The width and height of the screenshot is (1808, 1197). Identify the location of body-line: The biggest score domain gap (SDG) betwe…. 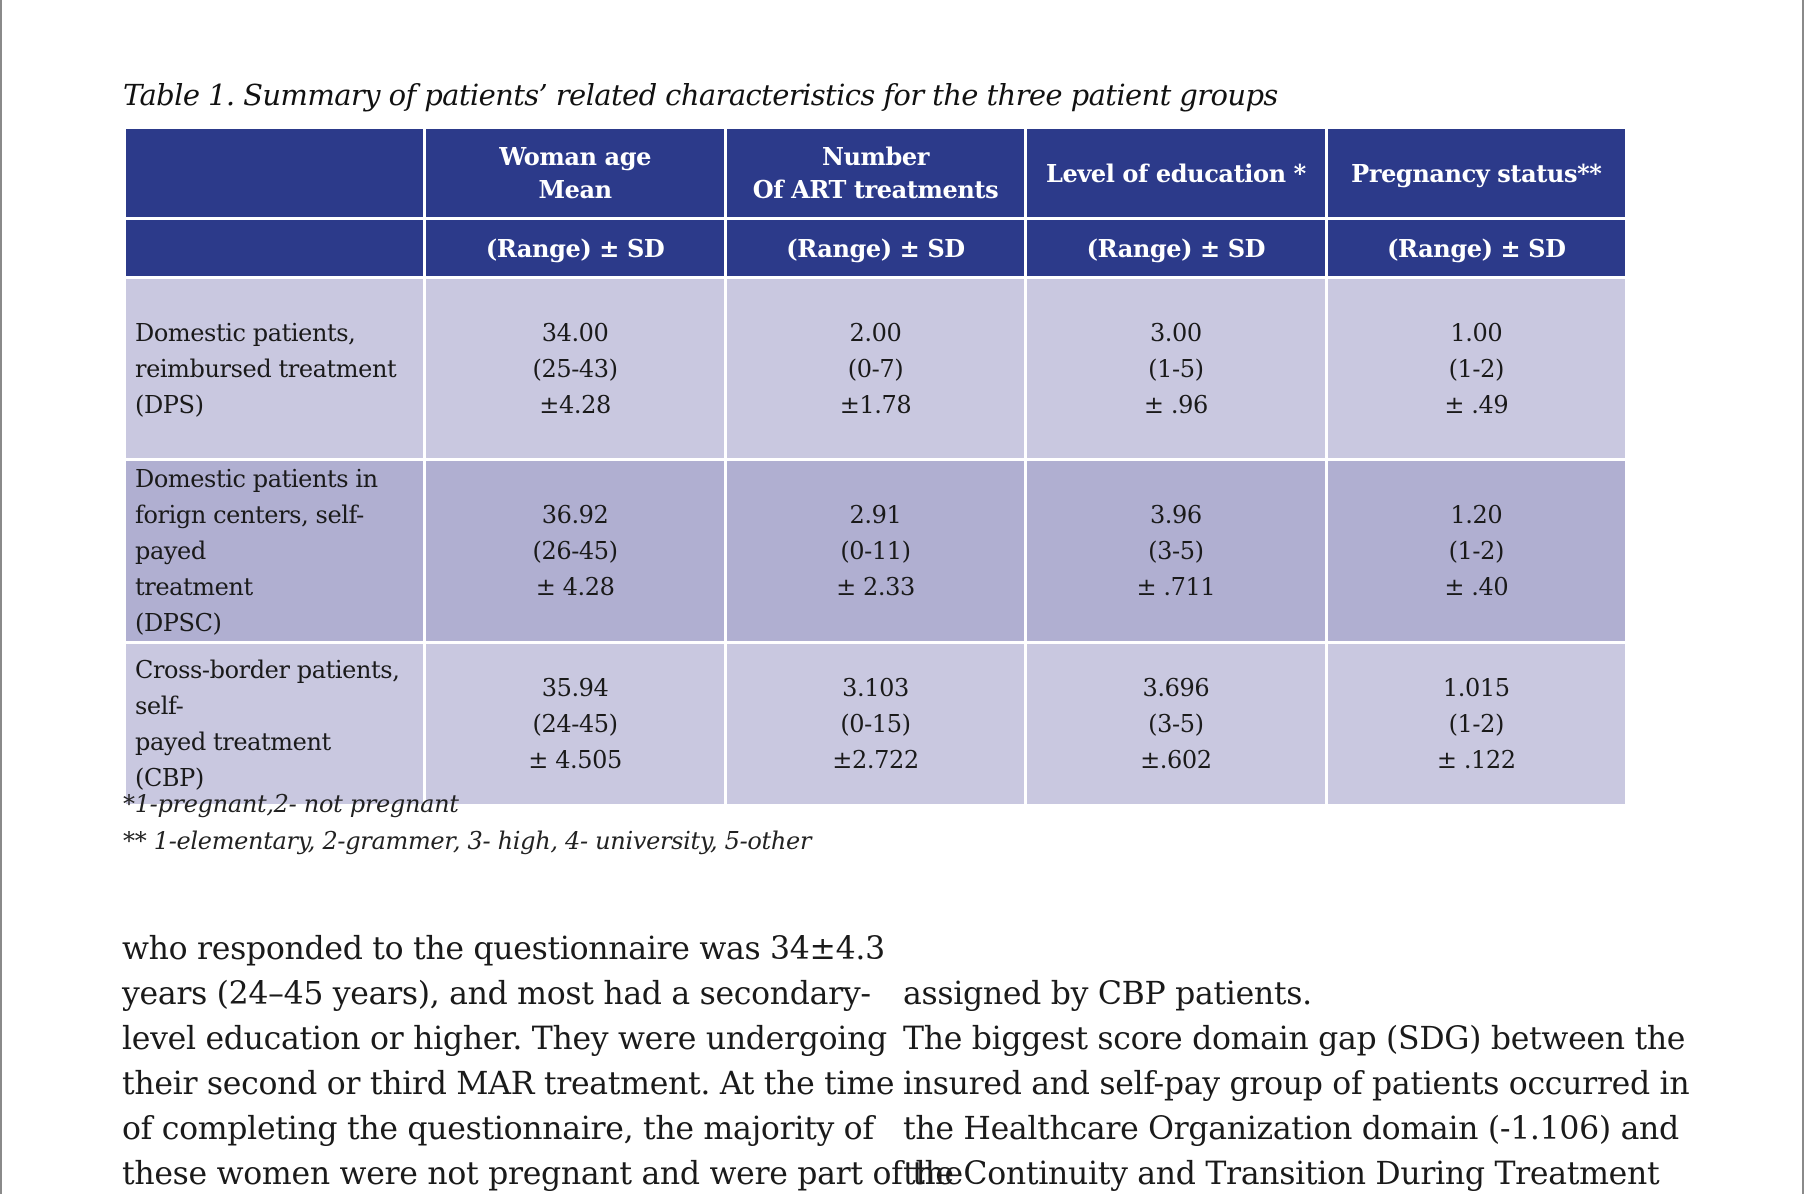
(1294, 1039).